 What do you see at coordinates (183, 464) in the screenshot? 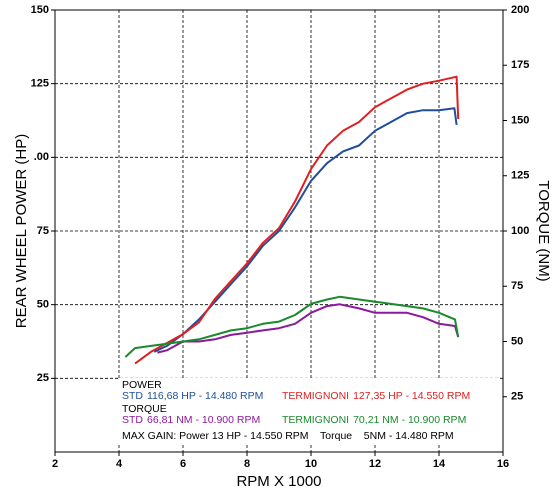
I see `x-tick-label: 6` at bounding box center [183, 464].